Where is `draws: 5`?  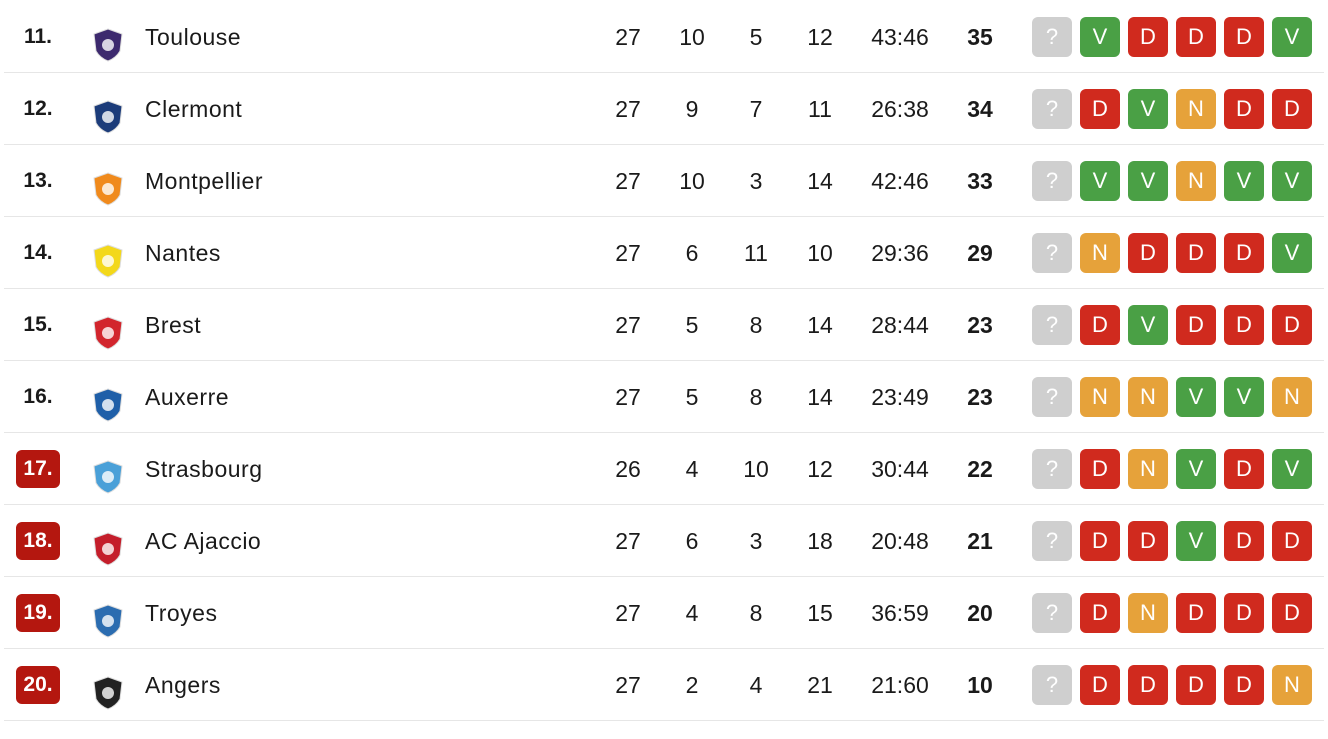 draws: 5 is located at coordinates (756, 37).